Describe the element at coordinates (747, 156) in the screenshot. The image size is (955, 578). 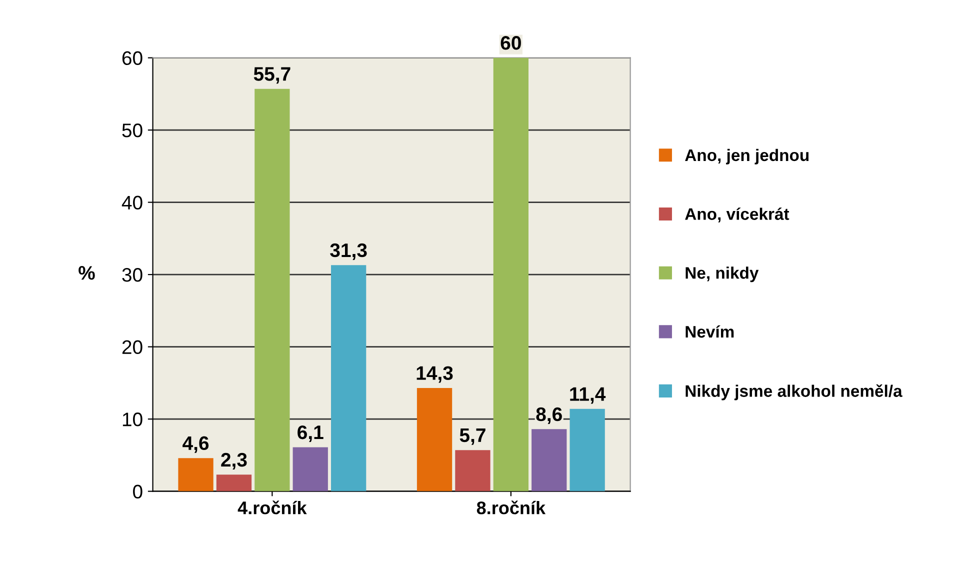
I see `legend-label: Ano, jen jednou` at that location.